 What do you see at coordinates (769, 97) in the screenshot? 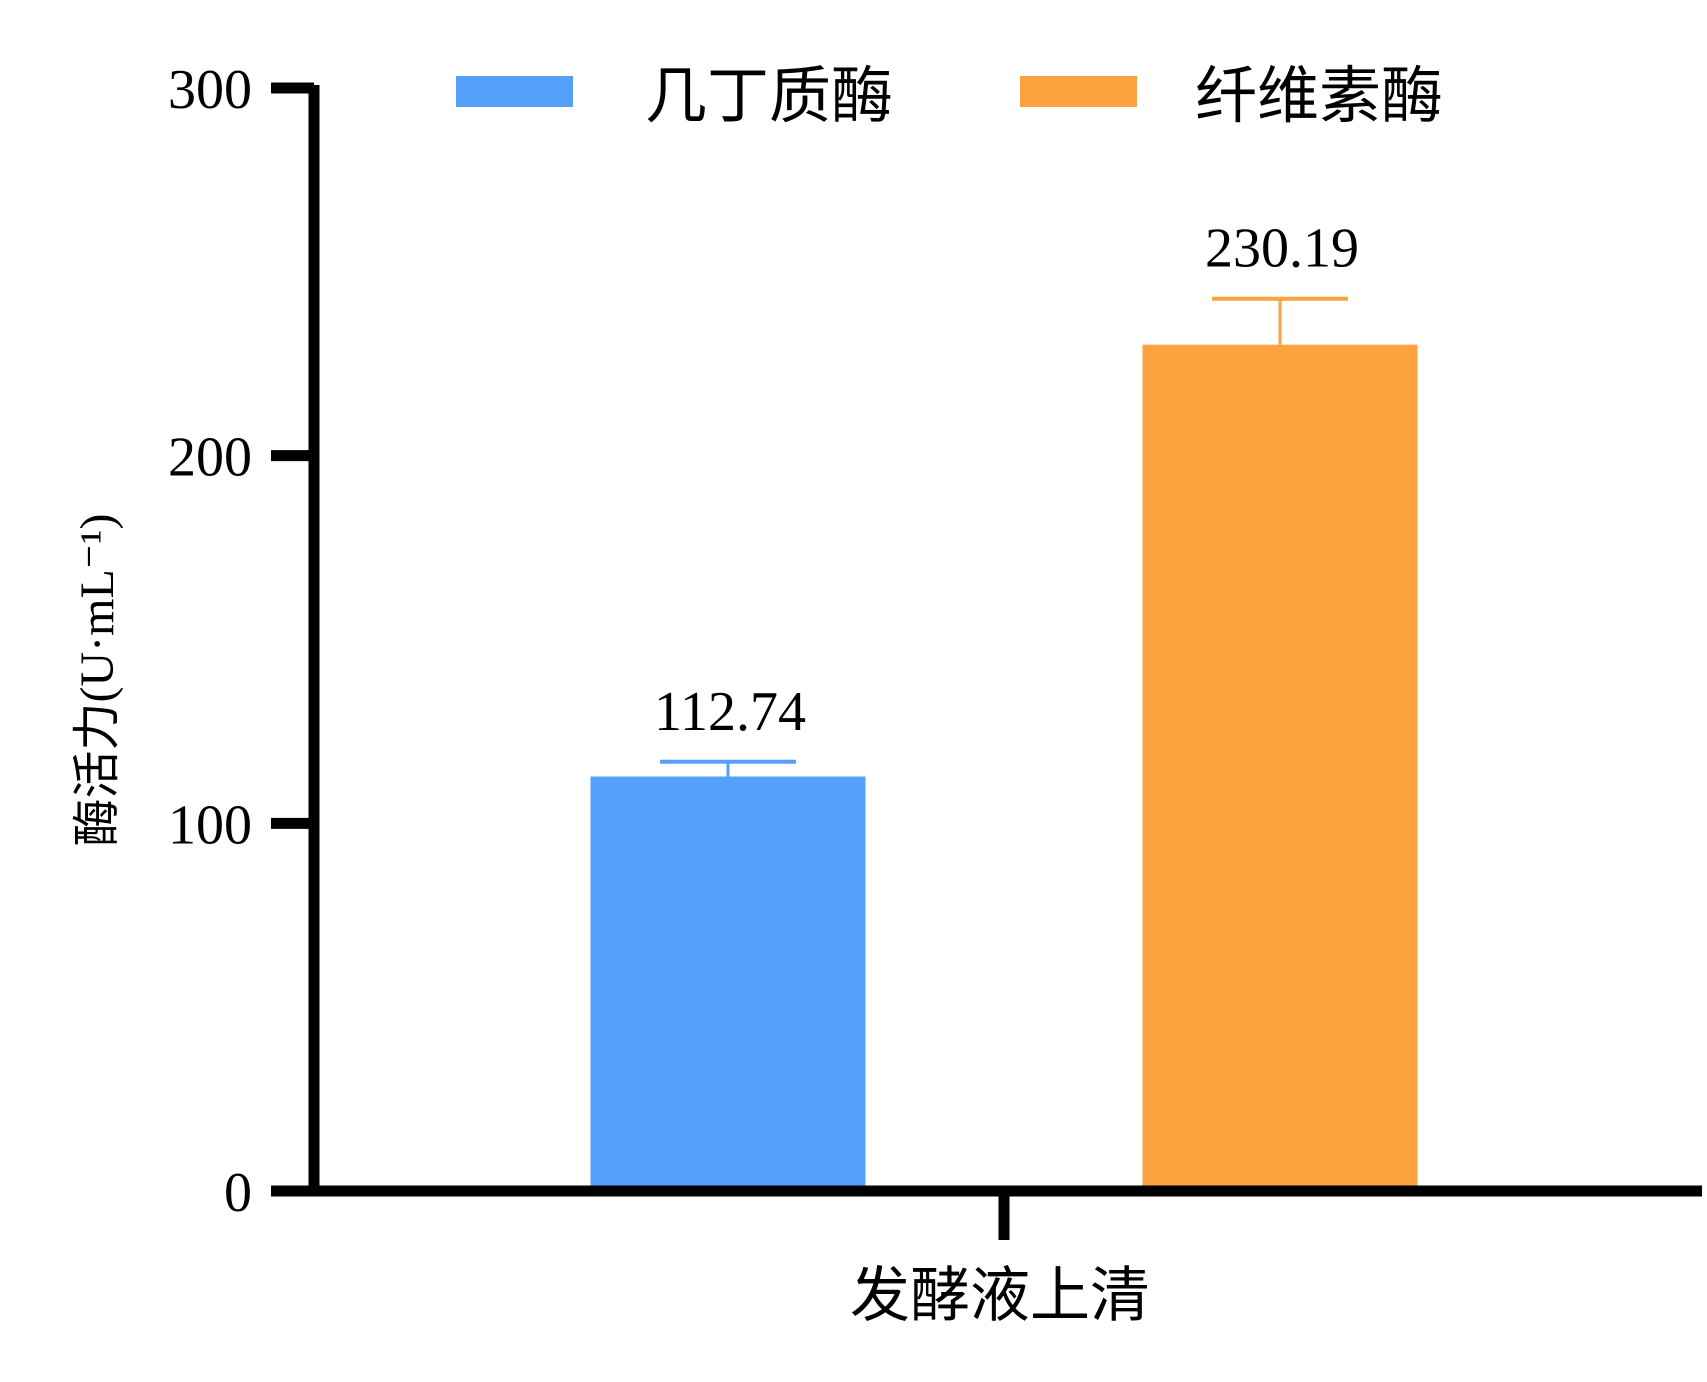
I see `legend-label-1: 几丁质酶` at bounding box center [769, 97].